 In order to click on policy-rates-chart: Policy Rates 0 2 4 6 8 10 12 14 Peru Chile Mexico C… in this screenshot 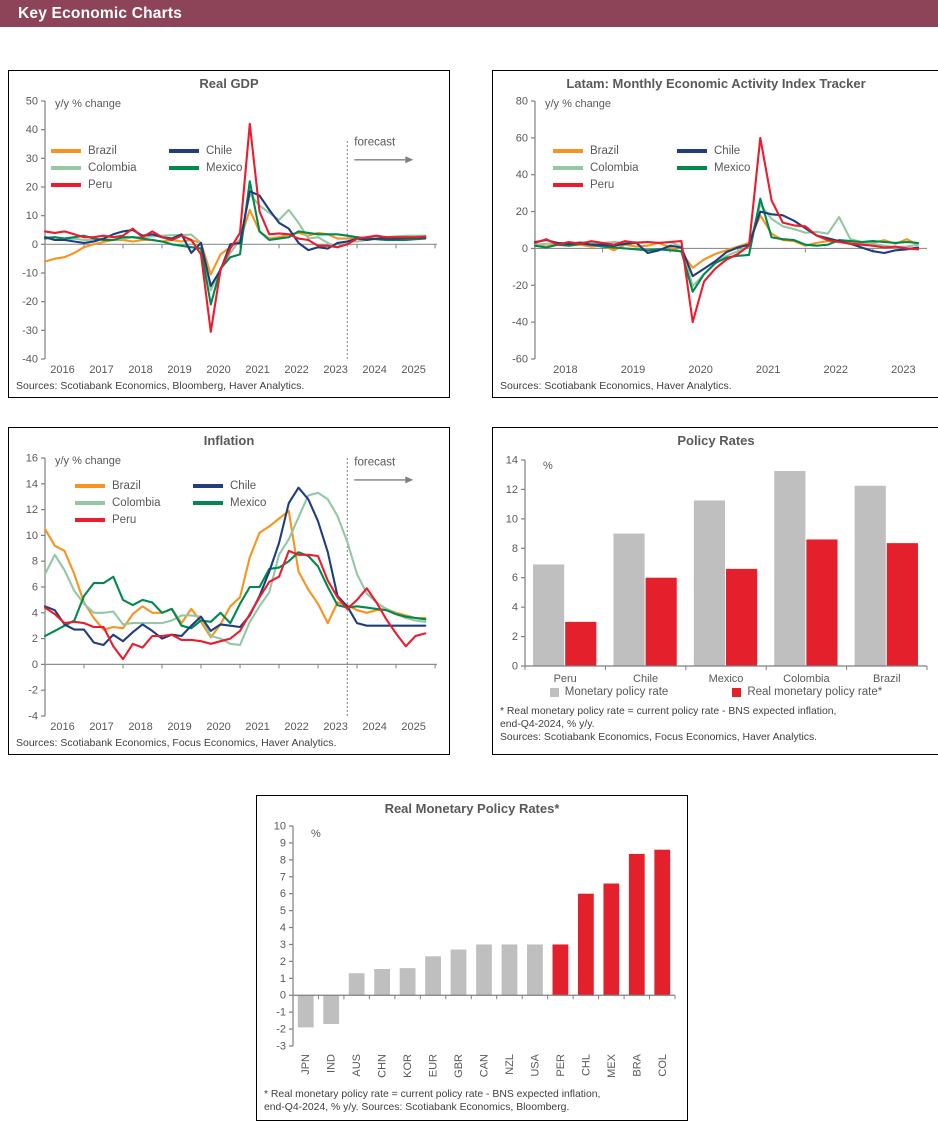, I will do `click(715, 591)`.